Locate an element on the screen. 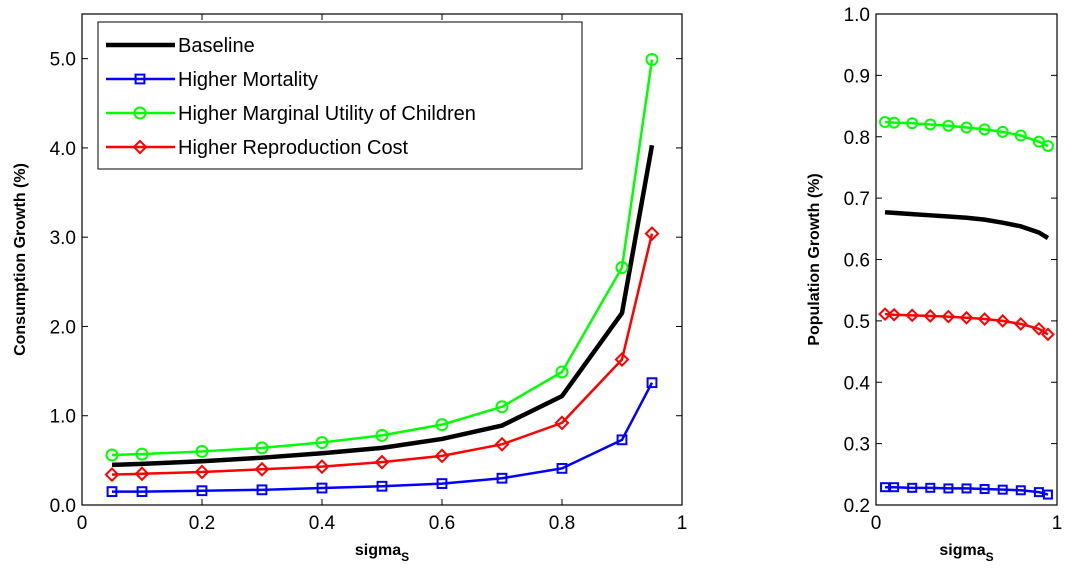  legend-entry: Higher Marginal Utility of Children is located at coordinates (291, 114).